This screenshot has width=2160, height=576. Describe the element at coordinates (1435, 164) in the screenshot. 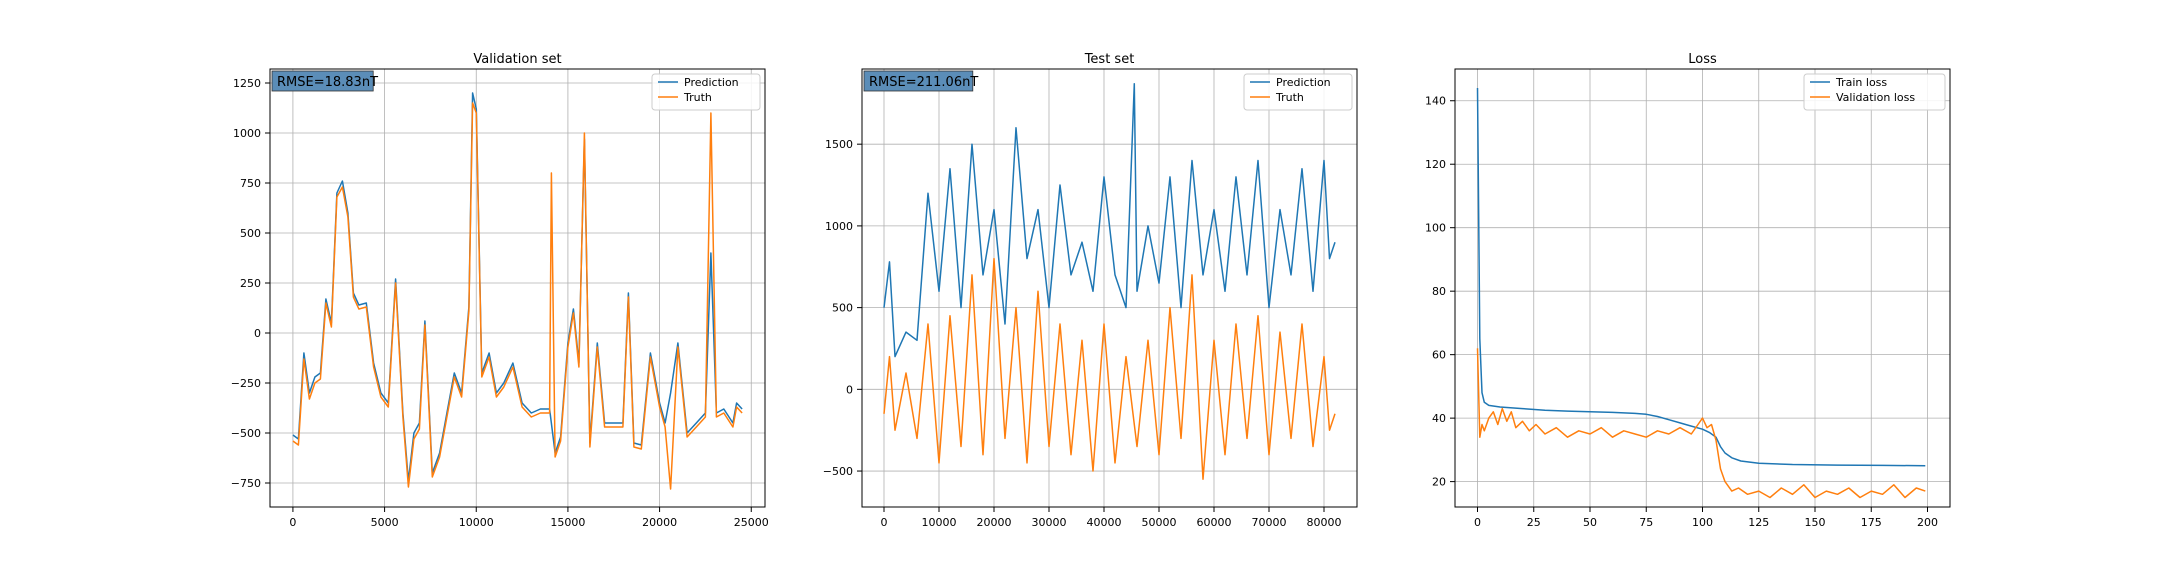

I see `y-tick-label: 120` at that location.